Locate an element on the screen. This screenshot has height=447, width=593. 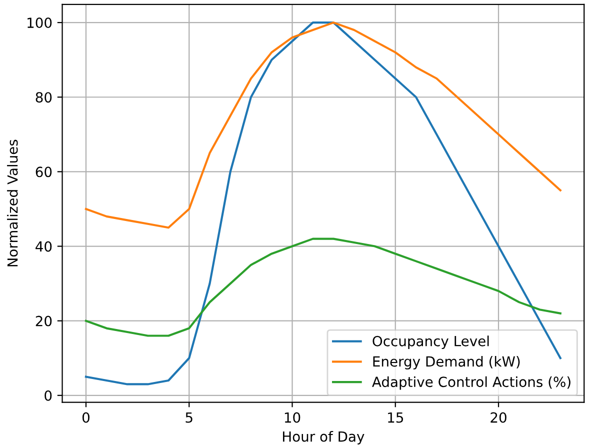
y-tick-label: 80 is located at coordinates (44, 97).